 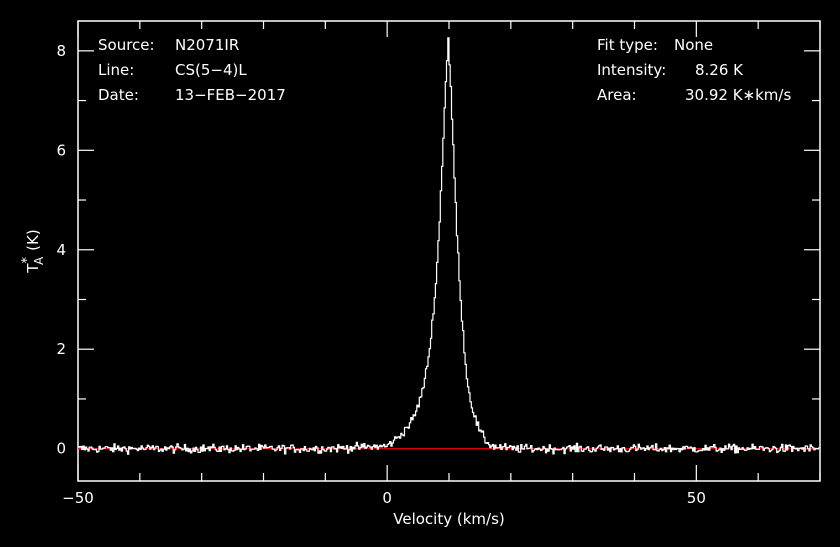 What do you see at coordinates (126, 45) in the screenshot?
I see `source-label: Source:` at bounding box center [126, 45].